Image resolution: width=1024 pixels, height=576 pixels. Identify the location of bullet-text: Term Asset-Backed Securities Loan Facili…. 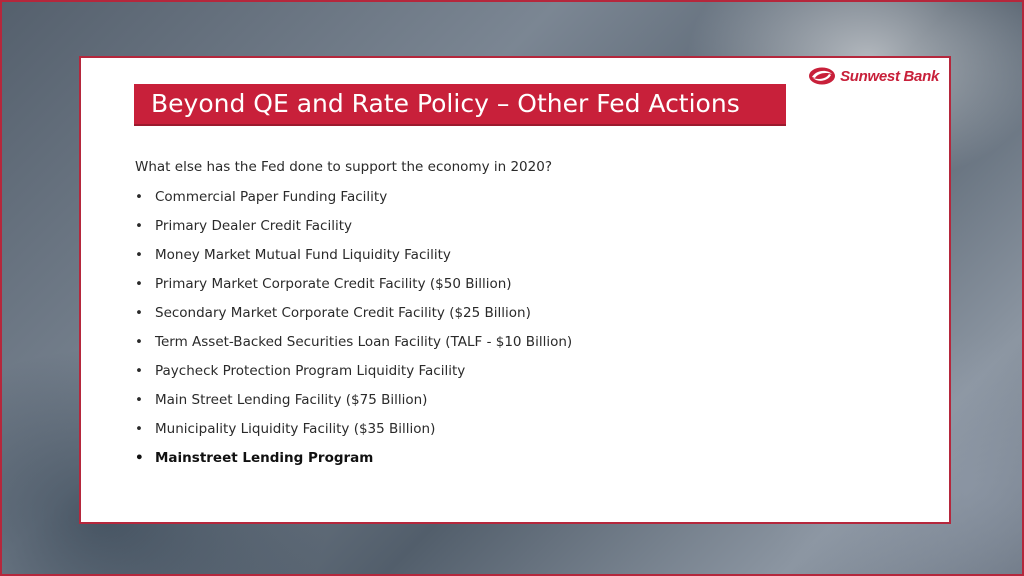
(364, 342).